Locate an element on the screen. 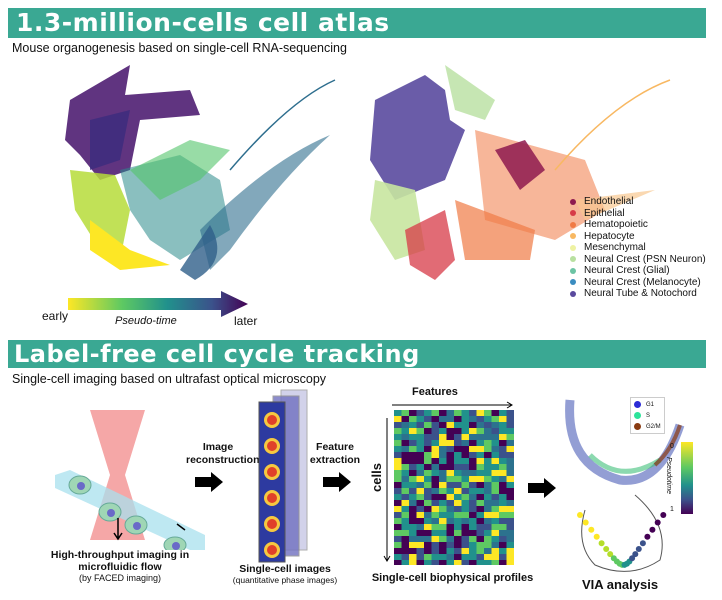 The width and height of the screenshot is (722, 600). umap-endothelial is located at coordinates (520, 165).